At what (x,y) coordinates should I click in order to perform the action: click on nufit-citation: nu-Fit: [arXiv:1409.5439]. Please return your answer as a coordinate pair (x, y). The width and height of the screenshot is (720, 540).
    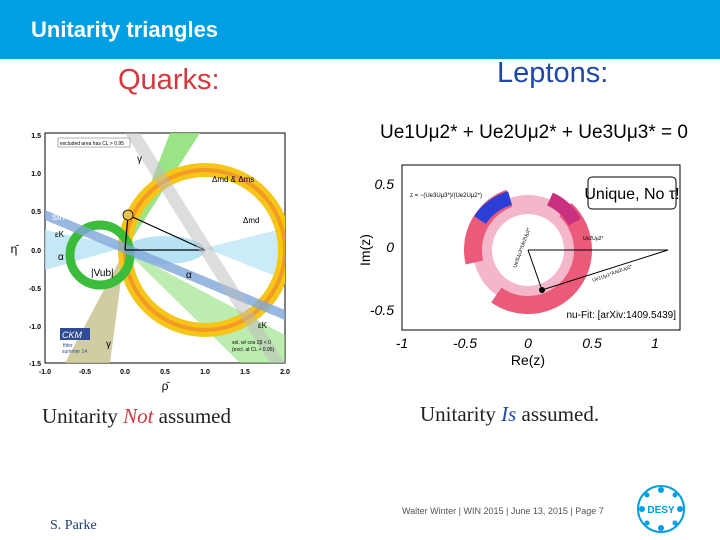
    Looking at the image, I should click on (621, 315).